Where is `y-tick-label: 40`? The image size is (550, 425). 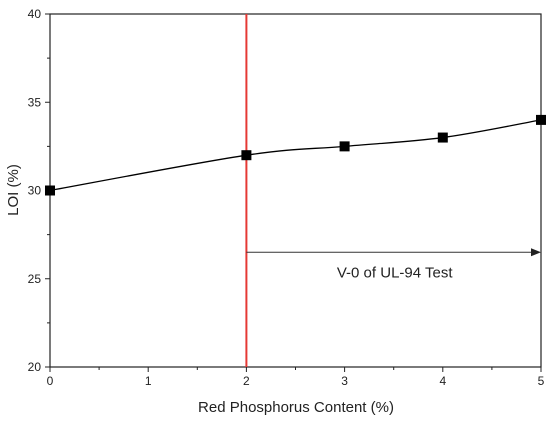 y-tick-label: 40 is located at coordinates (35, 14).